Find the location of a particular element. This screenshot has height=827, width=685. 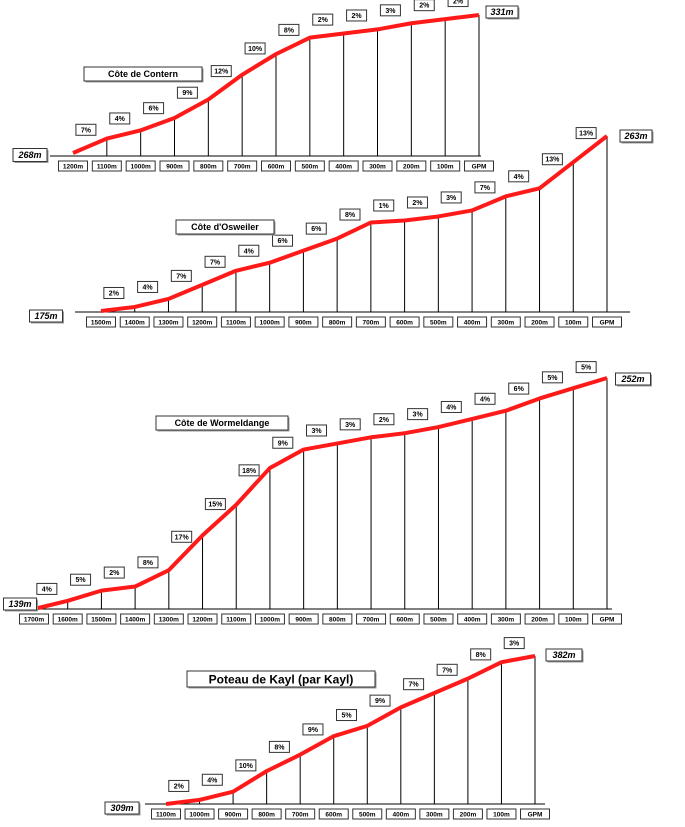

end-elevation-label-text: 331m is located at coordinates (501, 12).